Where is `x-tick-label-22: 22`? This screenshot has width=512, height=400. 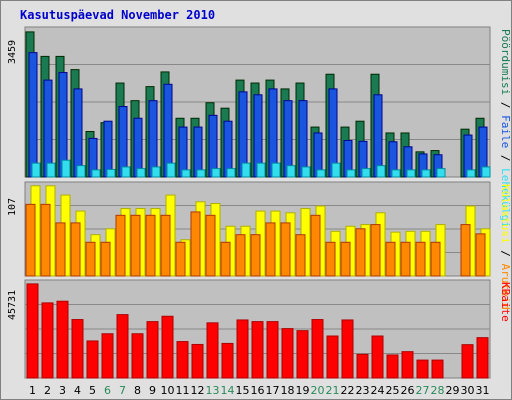
x-tick-label-22: 22 is located at coordinates (348, 390).